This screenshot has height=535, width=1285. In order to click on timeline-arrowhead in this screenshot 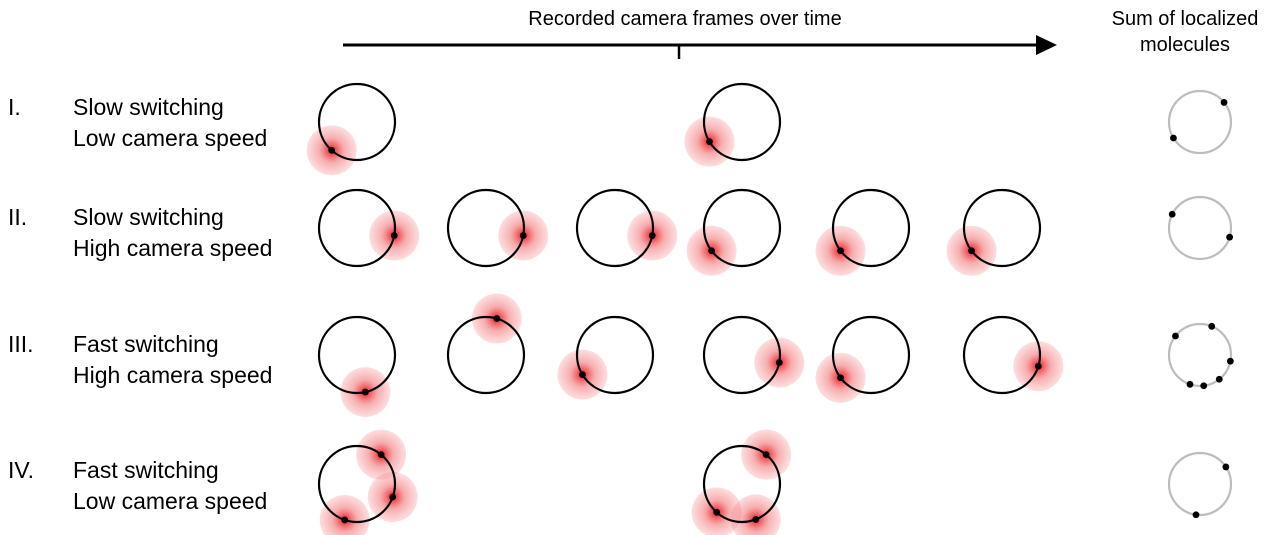, I will do `click(1046, 45)`.